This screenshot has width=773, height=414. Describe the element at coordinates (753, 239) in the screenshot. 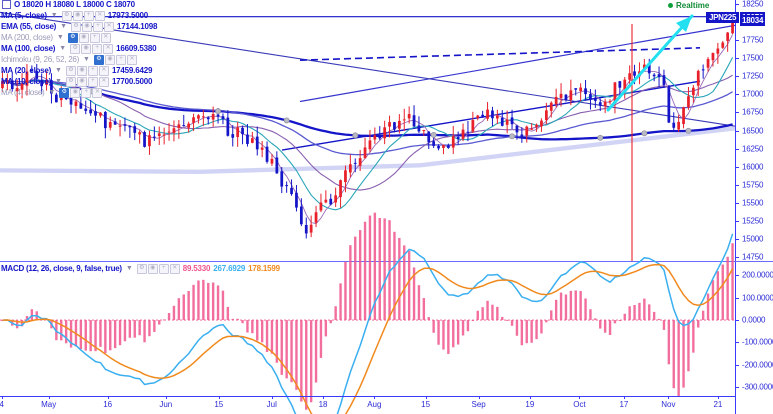

I see `price-axis-label: 15000` at that location.